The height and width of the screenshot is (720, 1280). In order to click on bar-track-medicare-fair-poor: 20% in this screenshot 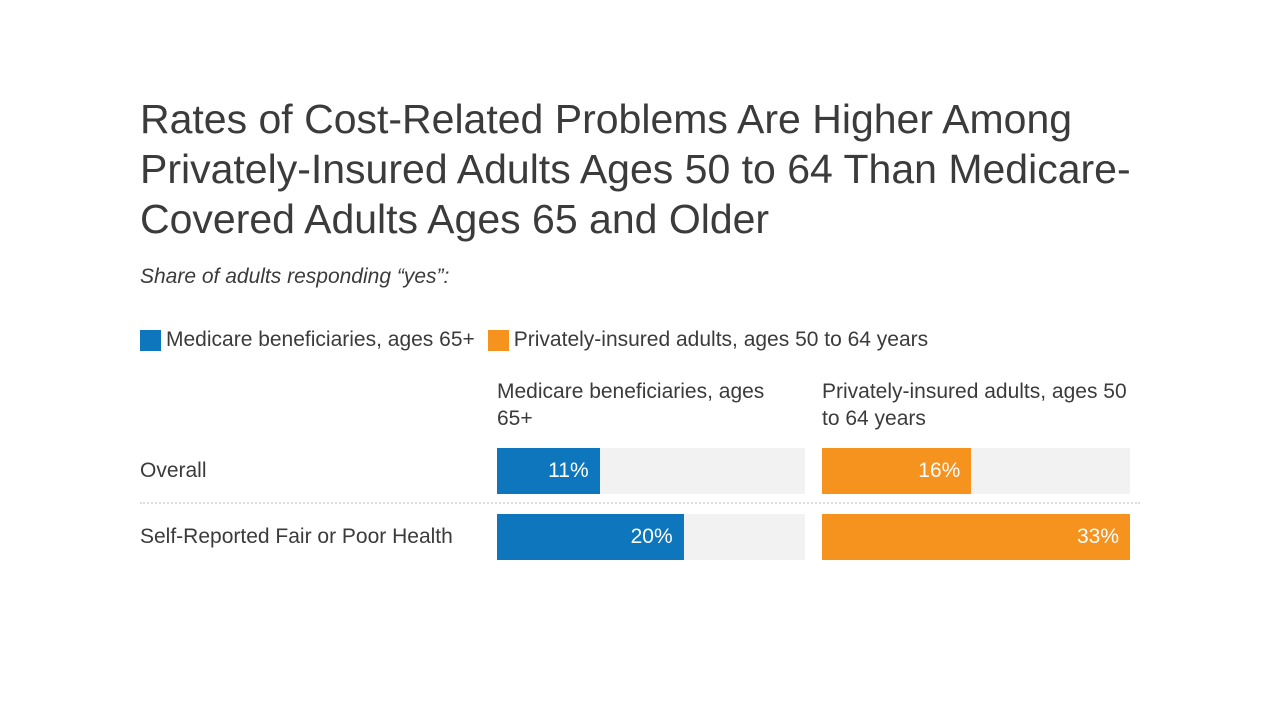, I will do `click(651, 537)`.